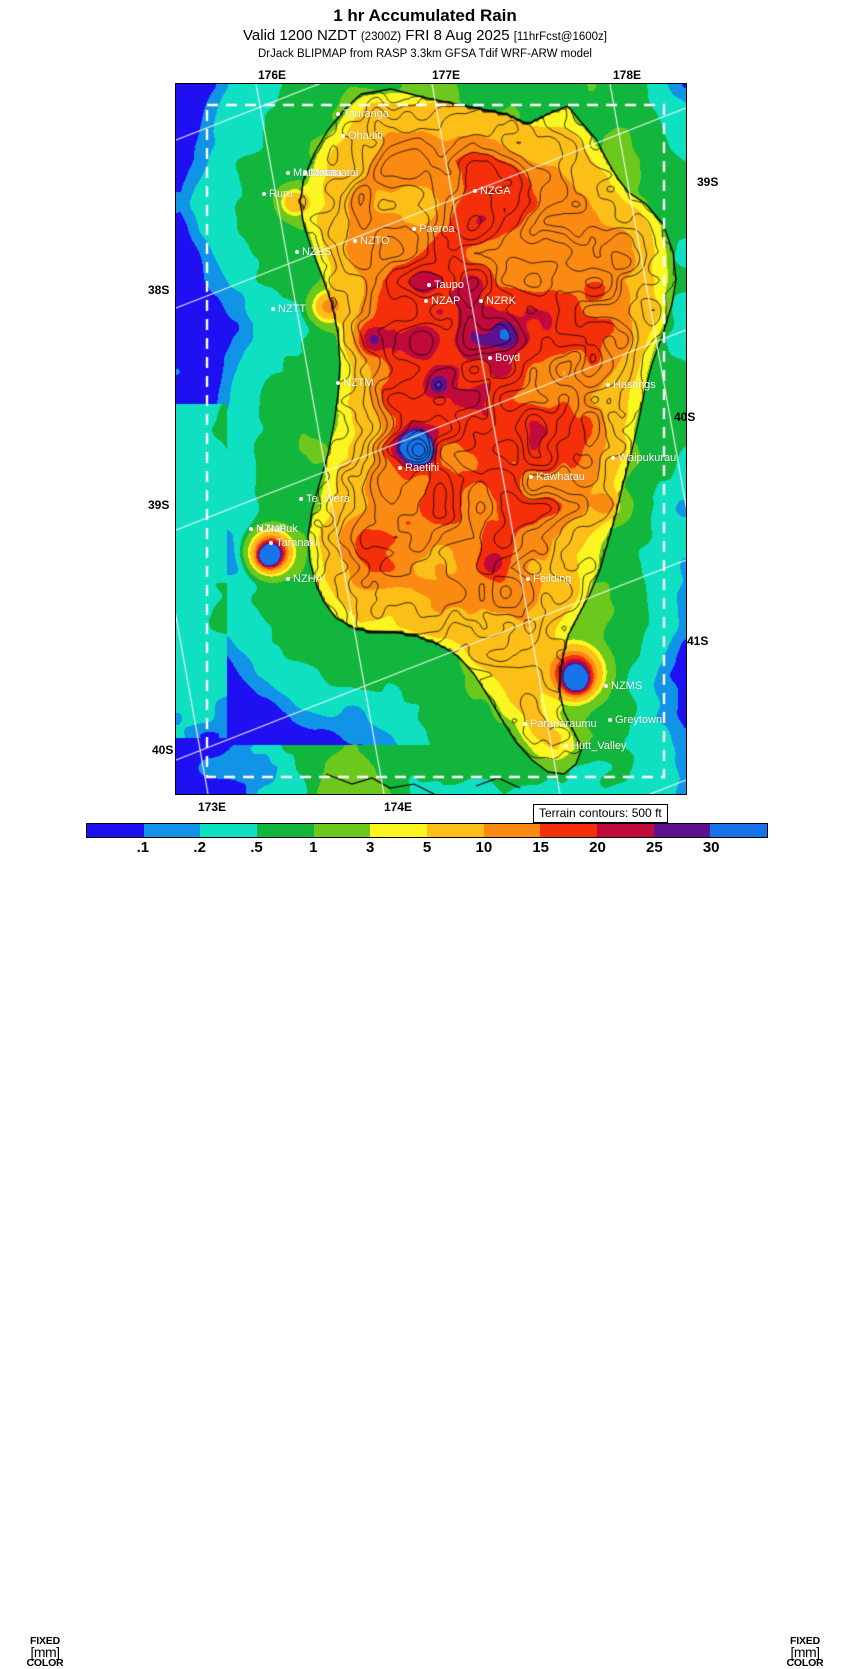 This screenshot has height=1669, width=850. Describe the element at coordinates (560, 477) in the screenshot. I see `city-label: Kawhatau` at that location.